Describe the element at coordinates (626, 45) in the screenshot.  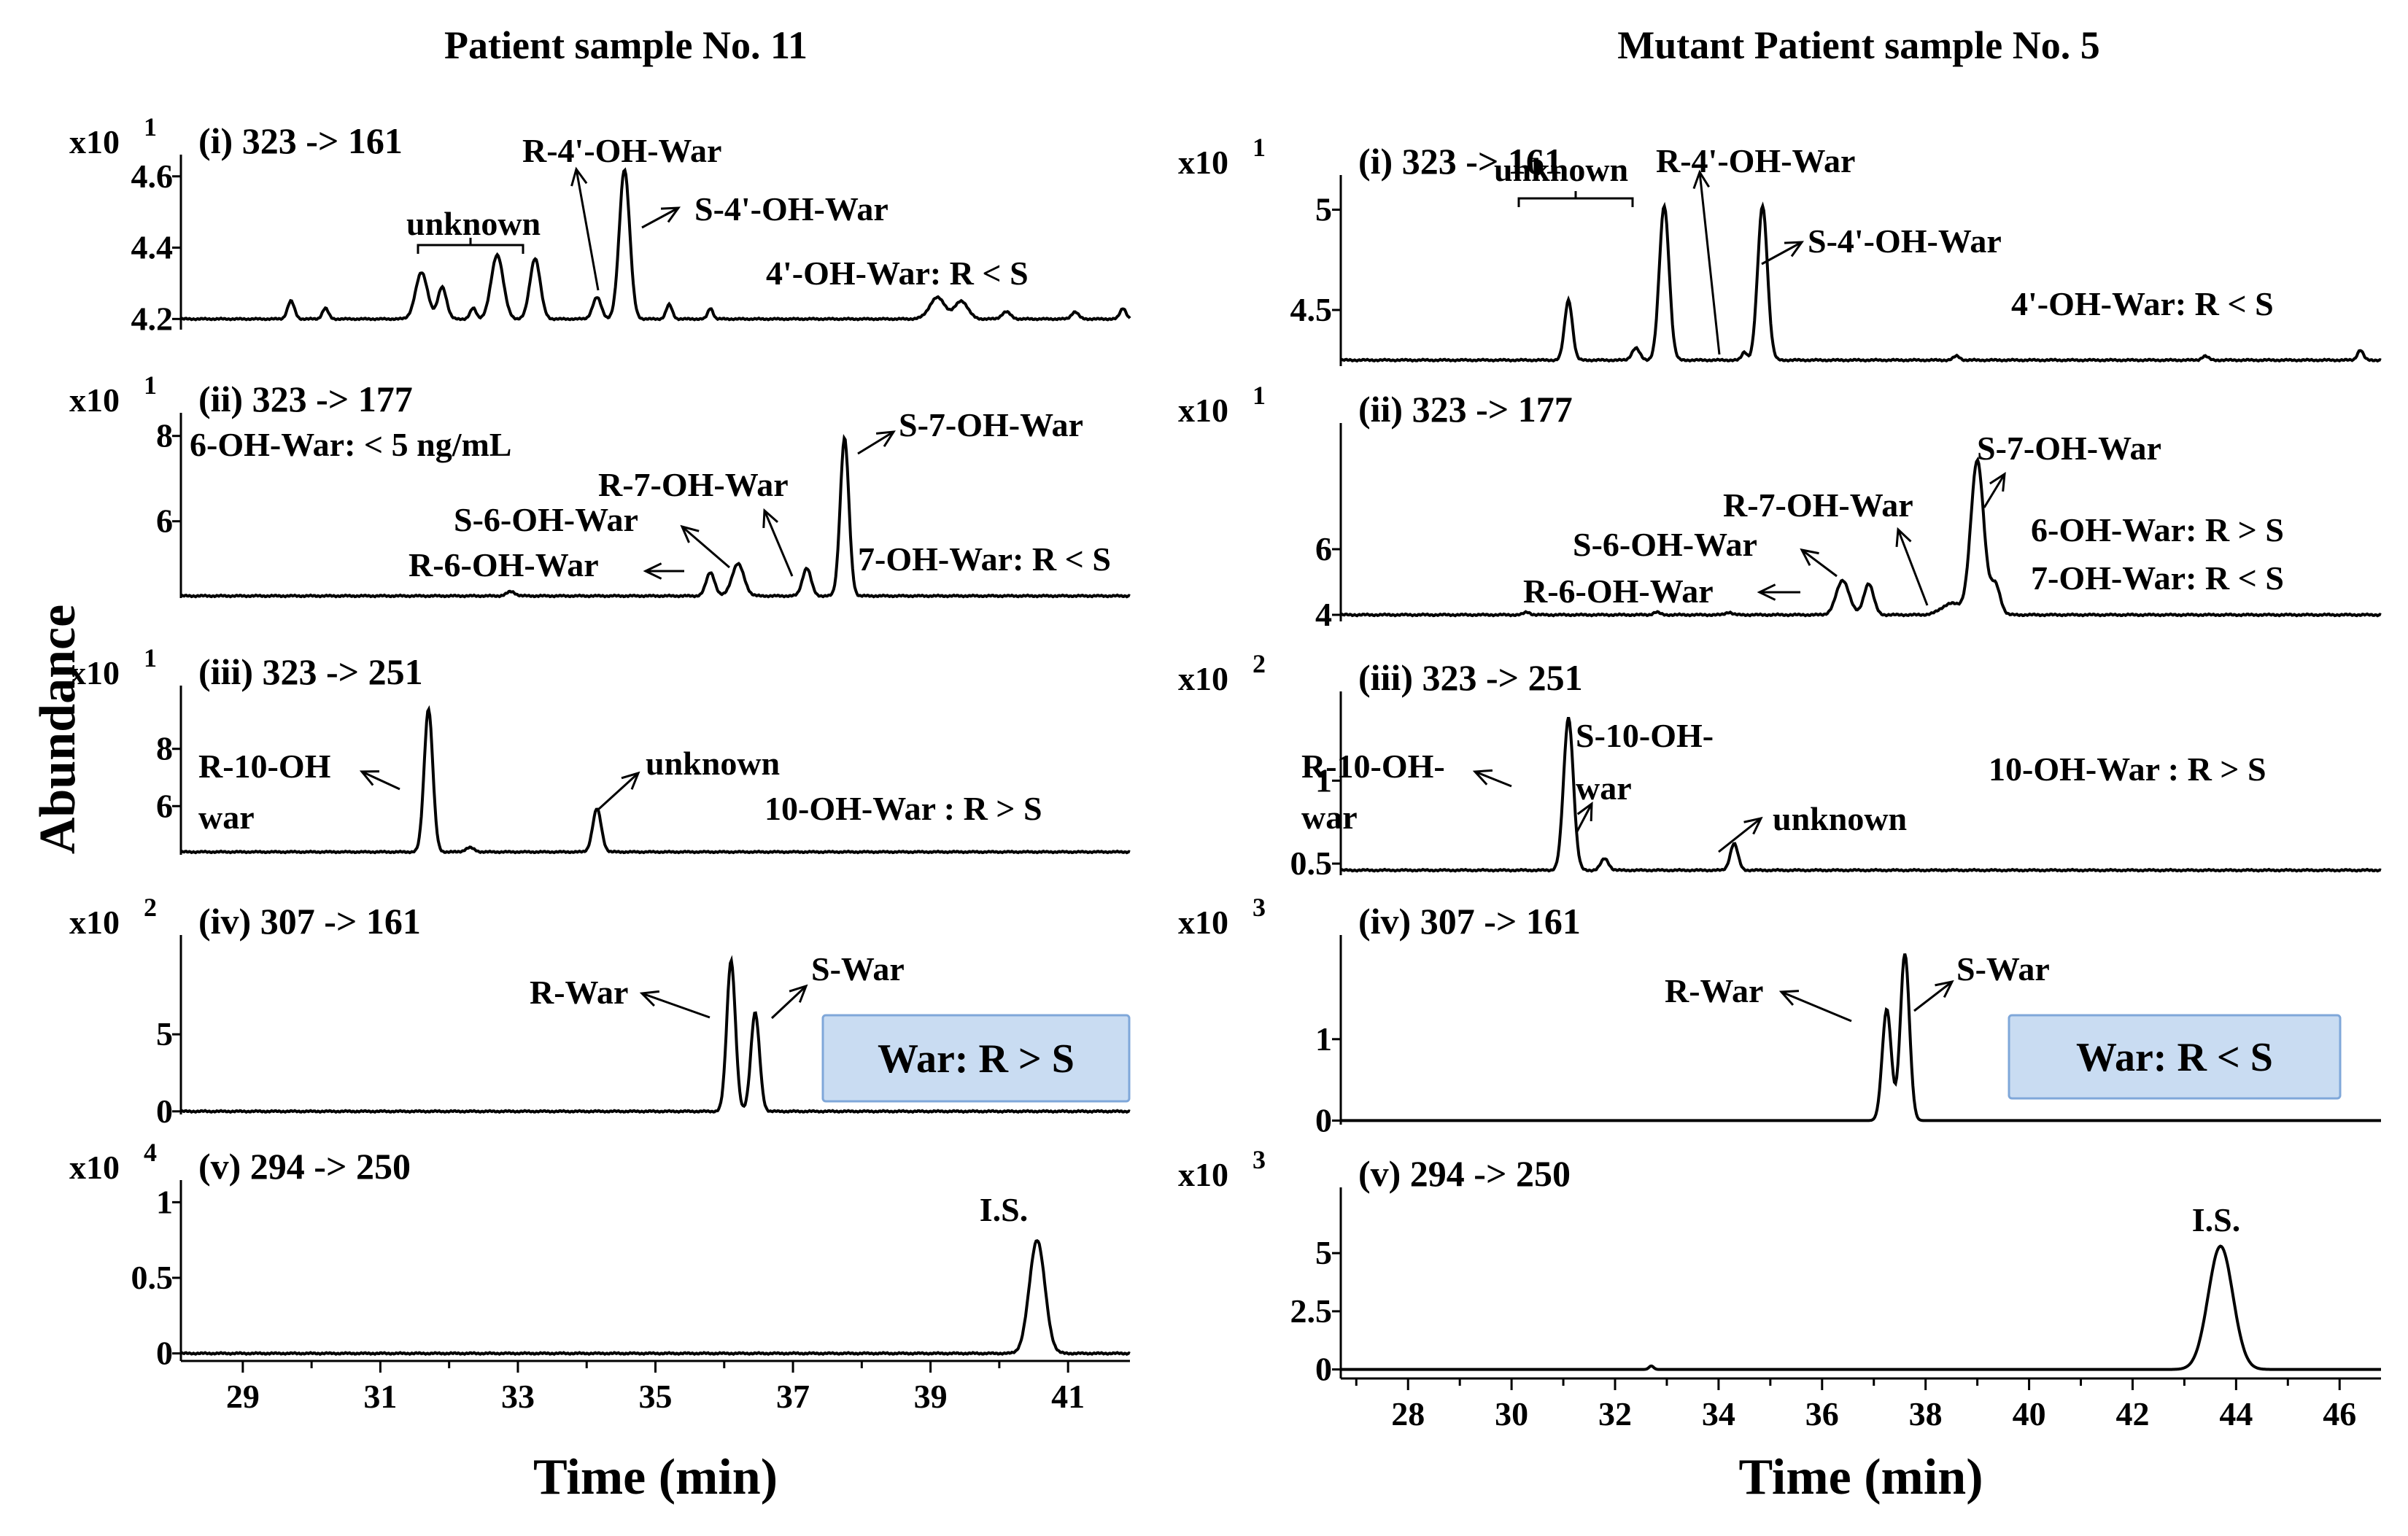
I see `left-figure-title: Patient sample No. 11` at that location.